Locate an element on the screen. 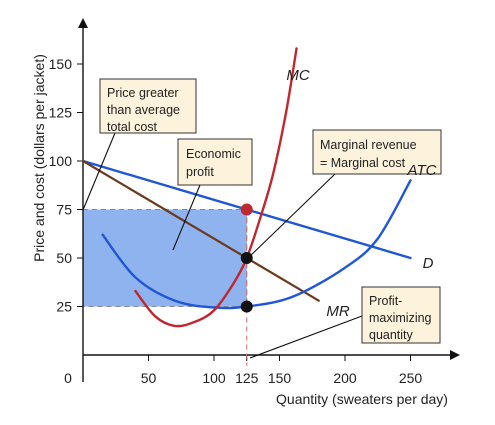 The width and height of the screenshot is (495, 425). note-economic-profit-line: Economic is located at coordinates (213, 154).